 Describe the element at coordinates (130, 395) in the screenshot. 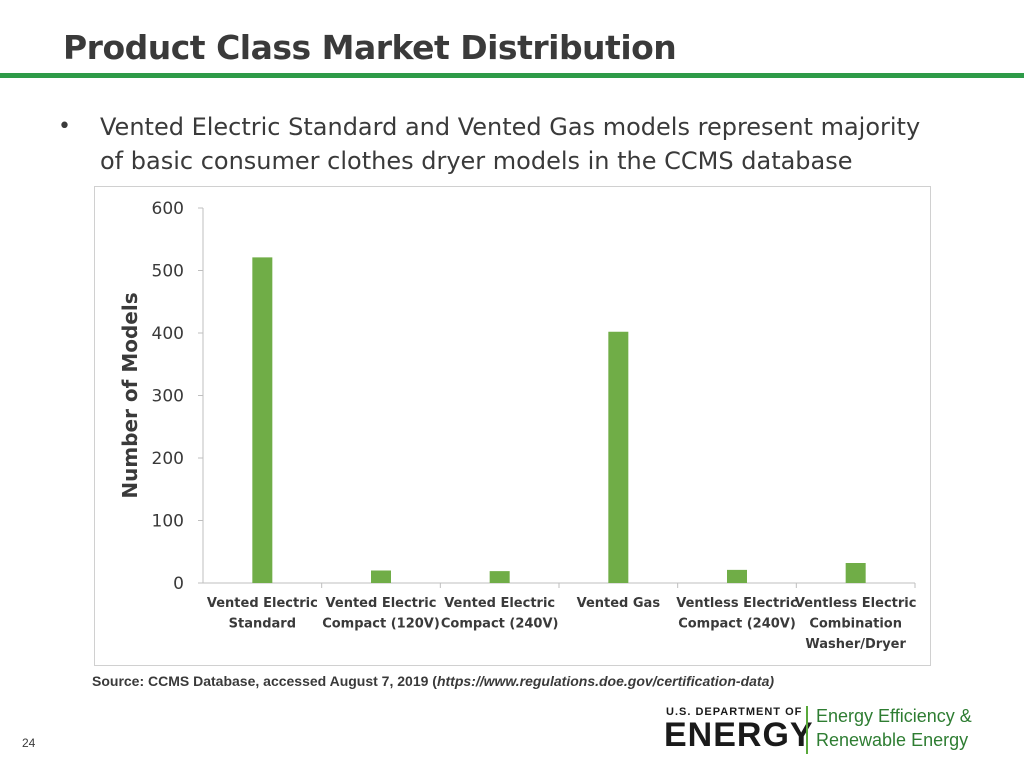

I see `y-axis-title: Number of Models` at that location.